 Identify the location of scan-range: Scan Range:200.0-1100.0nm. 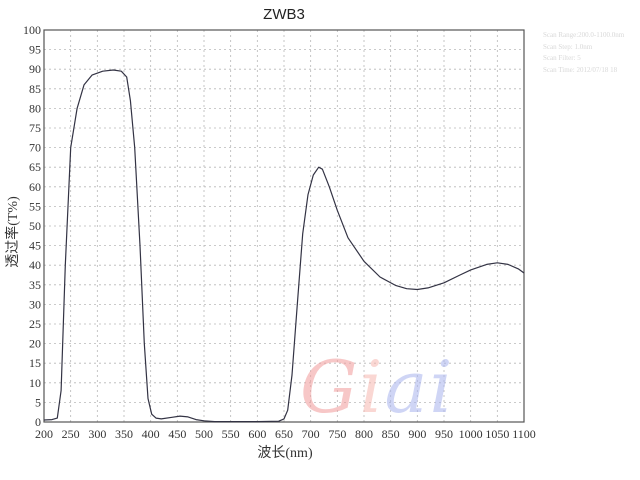
(584, 35).